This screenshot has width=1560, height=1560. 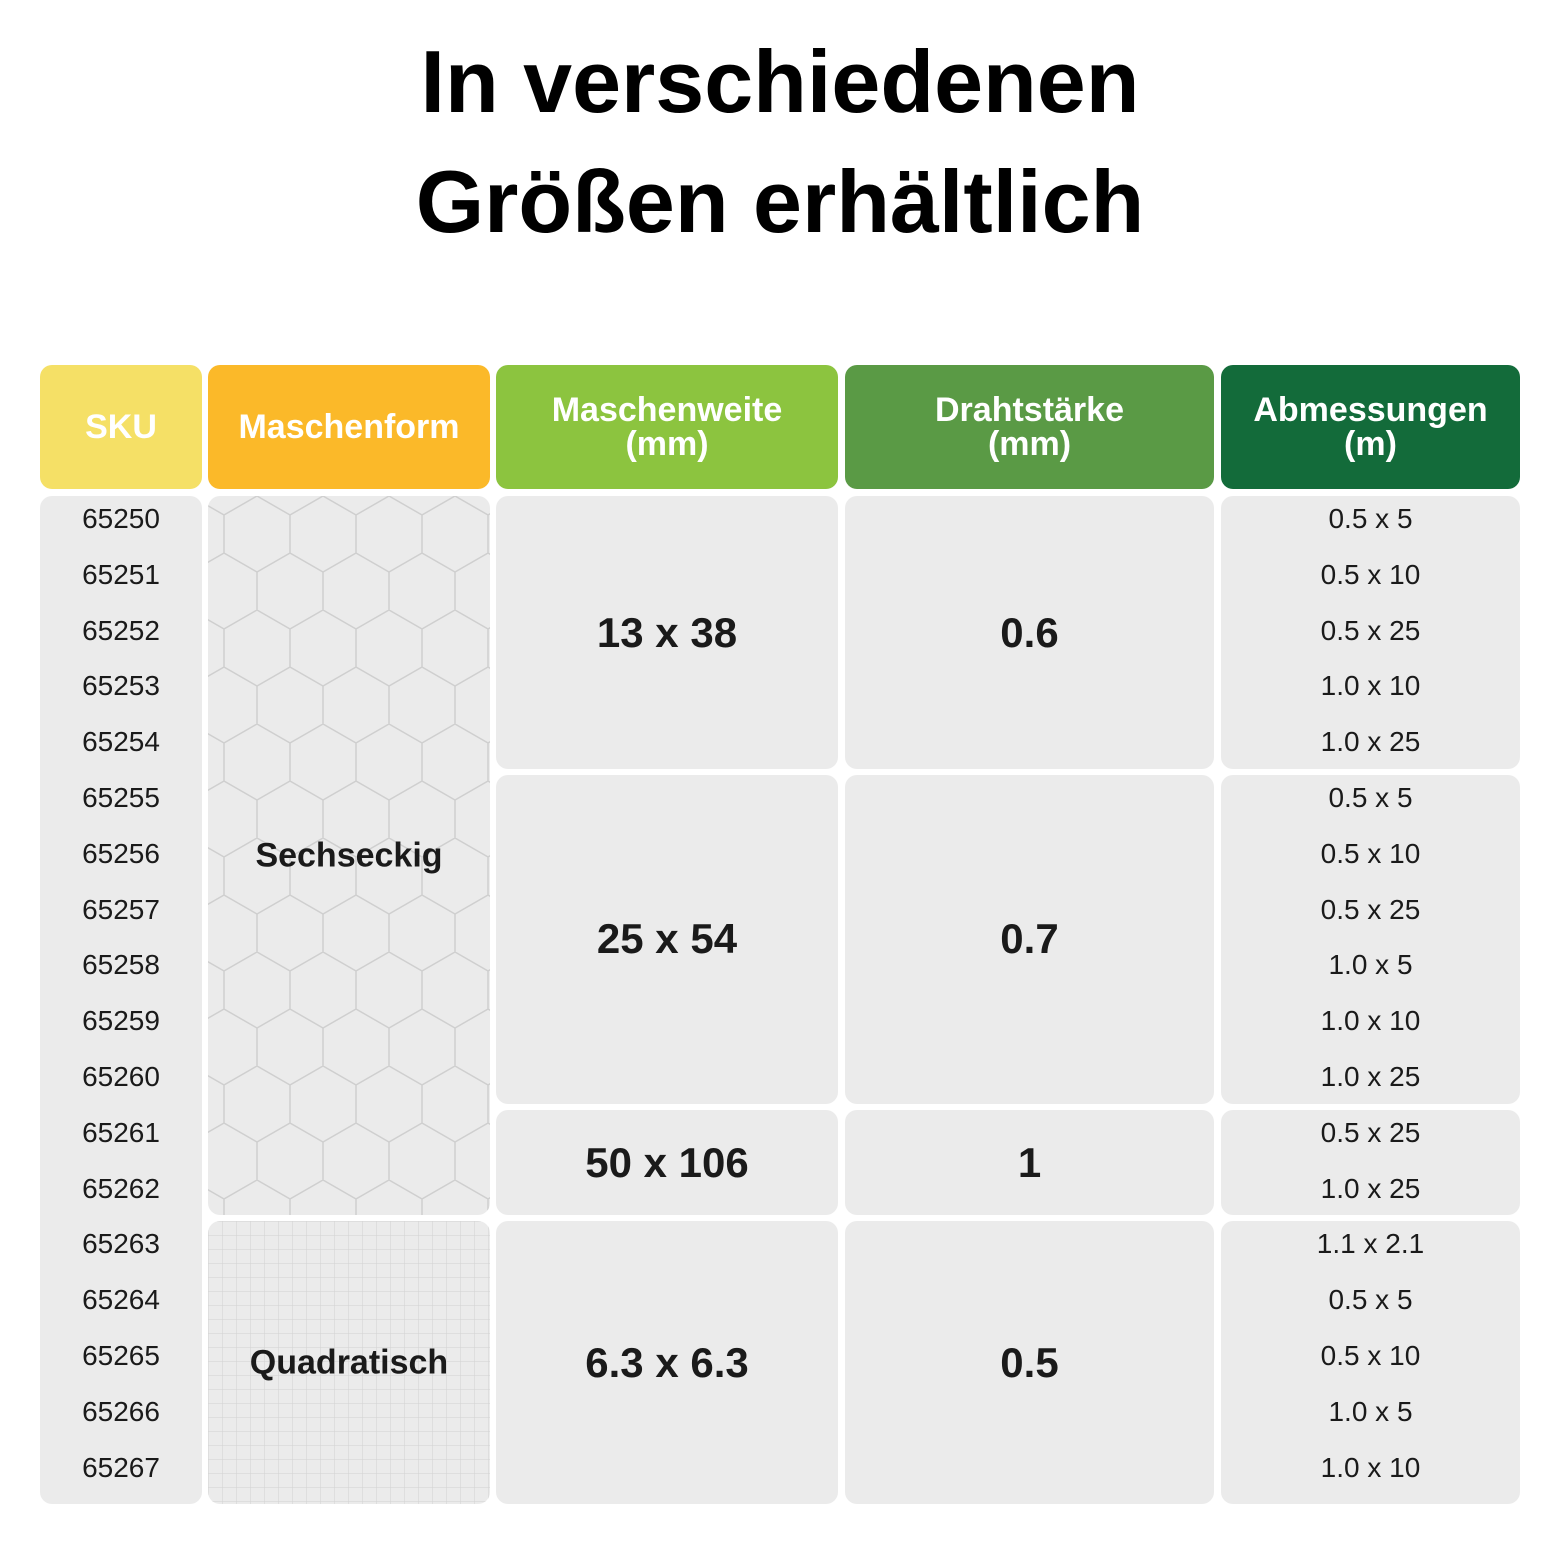 I want to click on sku: 65253, so click(x=121, y=686).